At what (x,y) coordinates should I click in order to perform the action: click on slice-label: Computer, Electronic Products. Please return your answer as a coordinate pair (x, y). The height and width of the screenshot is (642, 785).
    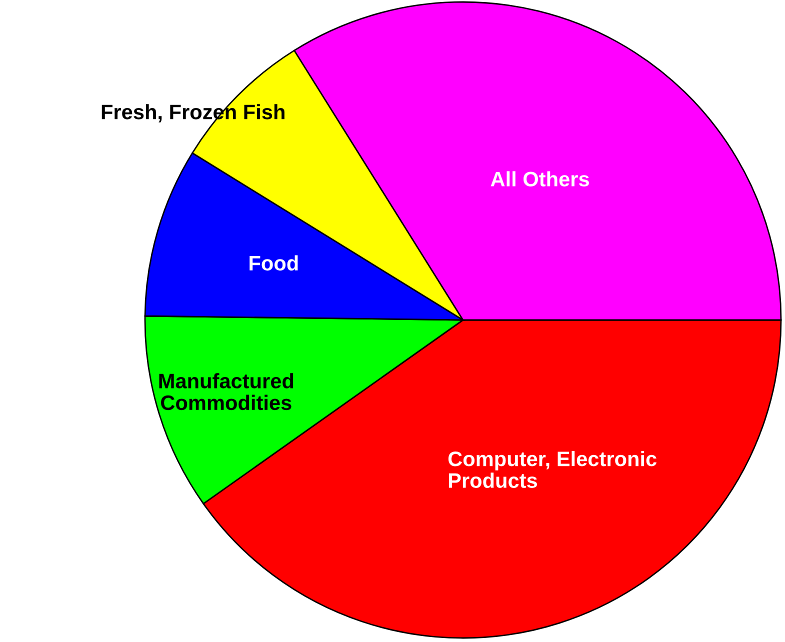
    Looking at the image, I should click on (552, 469).